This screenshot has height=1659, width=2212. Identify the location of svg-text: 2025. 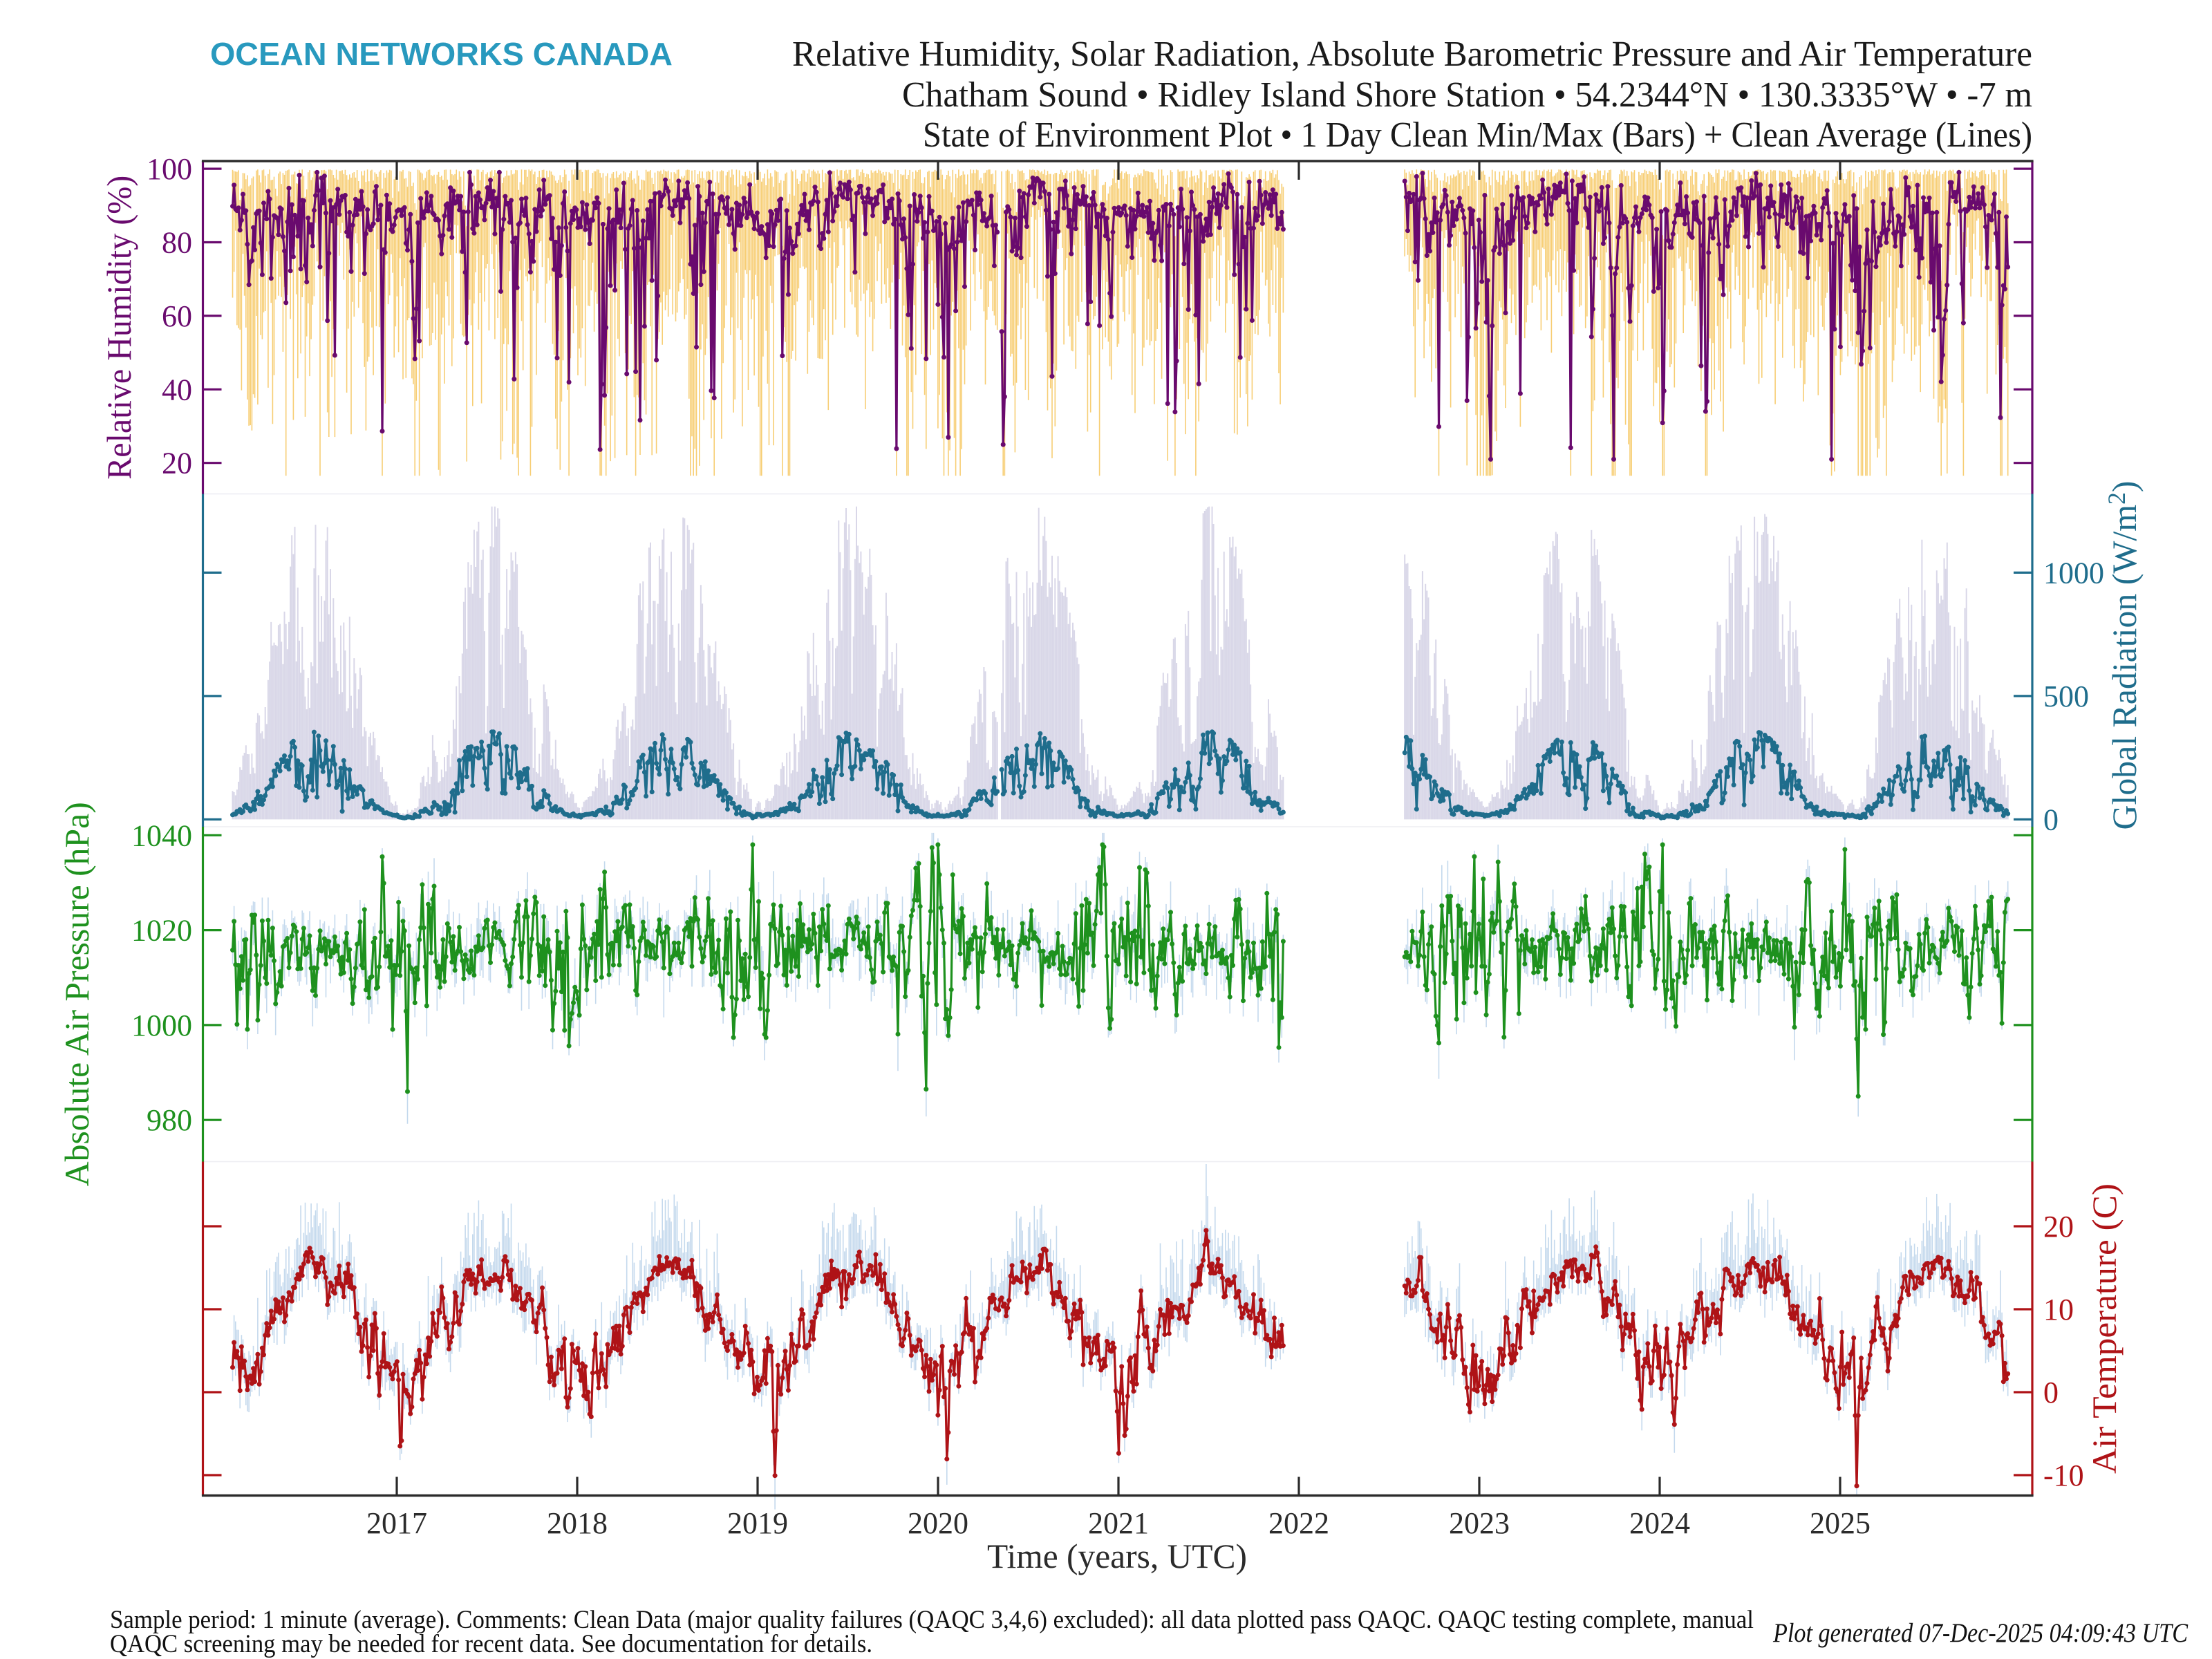
(1840, 1523).